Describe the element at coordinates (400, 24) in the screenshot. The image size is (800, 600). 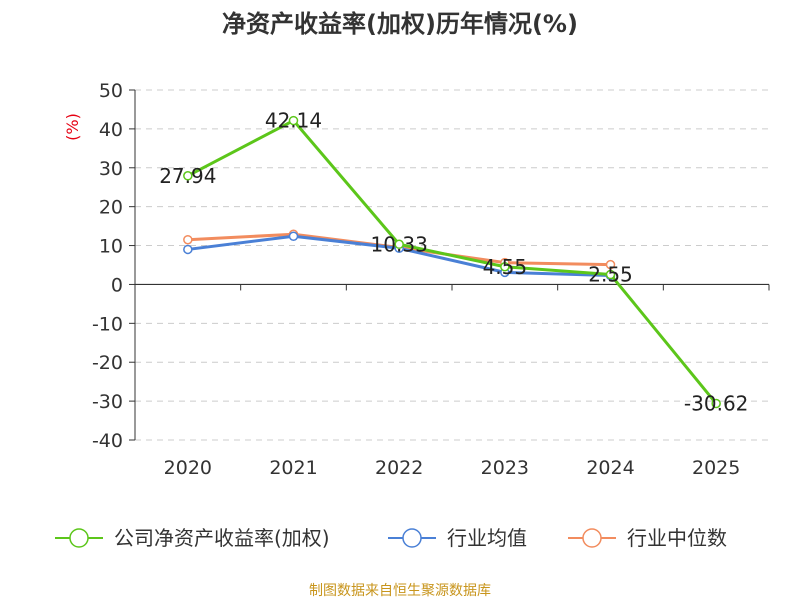
I see `chart-title: 净资产收益率(加权)历年情况(%)` at that location.